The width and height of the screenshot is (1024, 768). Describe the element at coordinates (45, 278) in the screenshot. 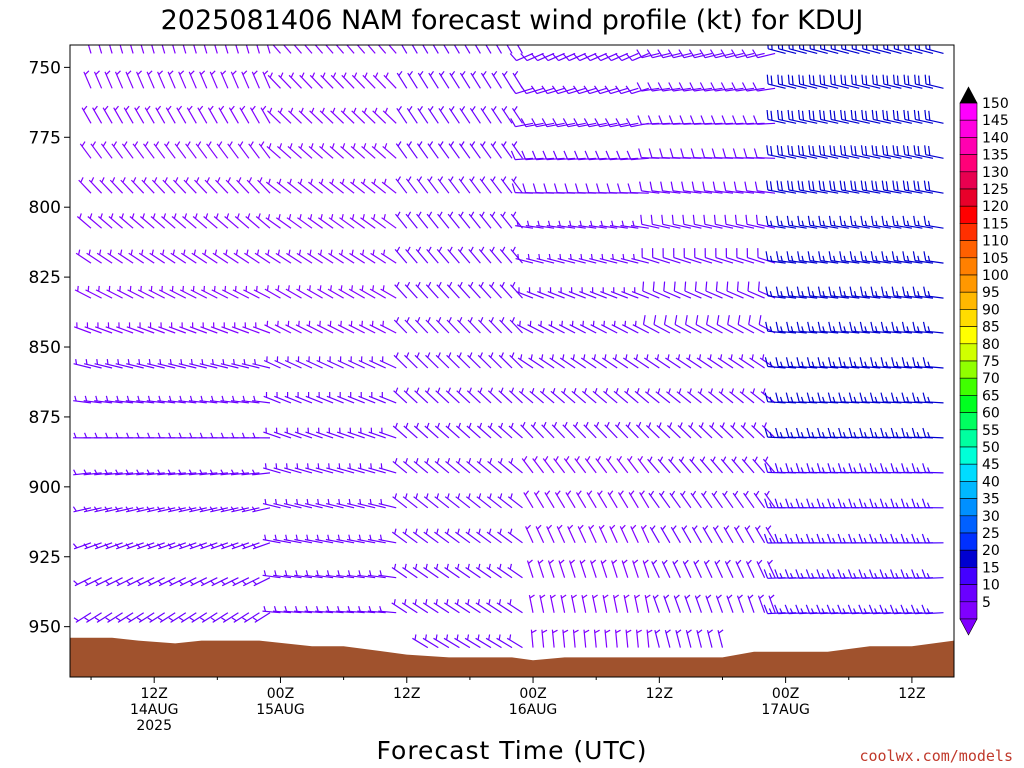

I see `y-tick-label: 825` at that location.